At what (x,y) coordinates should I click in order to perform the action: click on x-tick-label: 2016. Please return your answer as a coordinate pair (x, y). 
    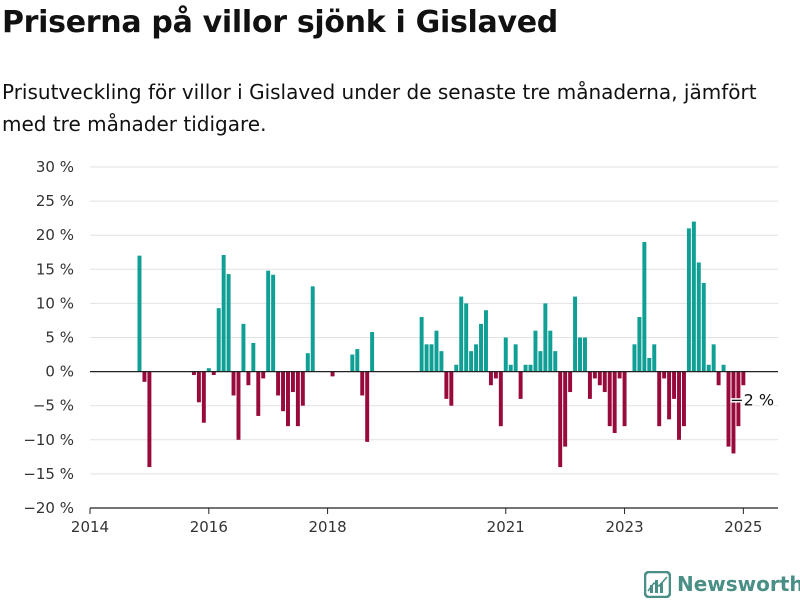
    Looking at the image, I should click on (209, 527).